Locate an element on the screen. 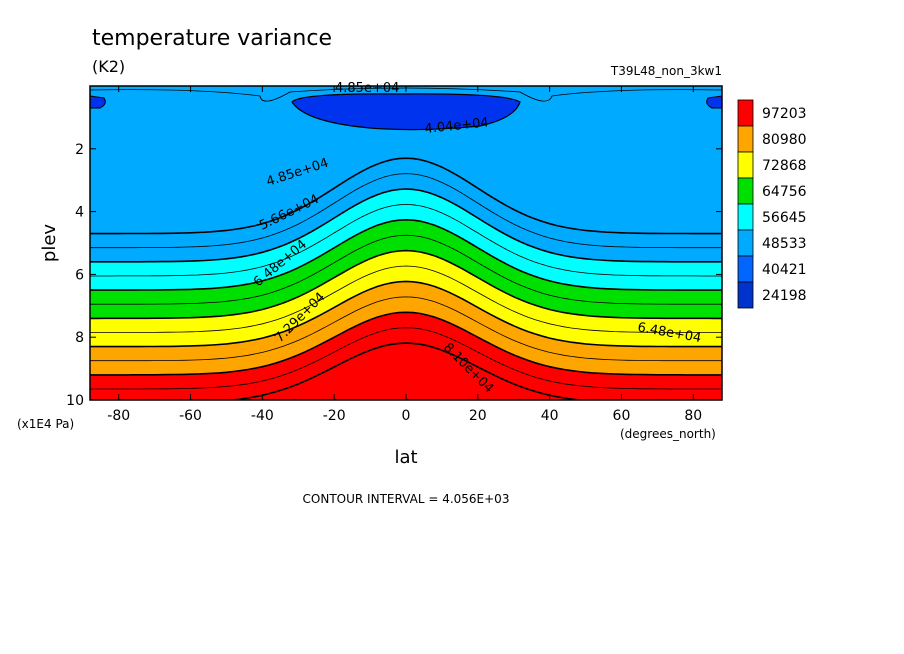 The height and width of the screenshot is (654, 904). y-tick-label: 2 is located at coordinates (79, 150).